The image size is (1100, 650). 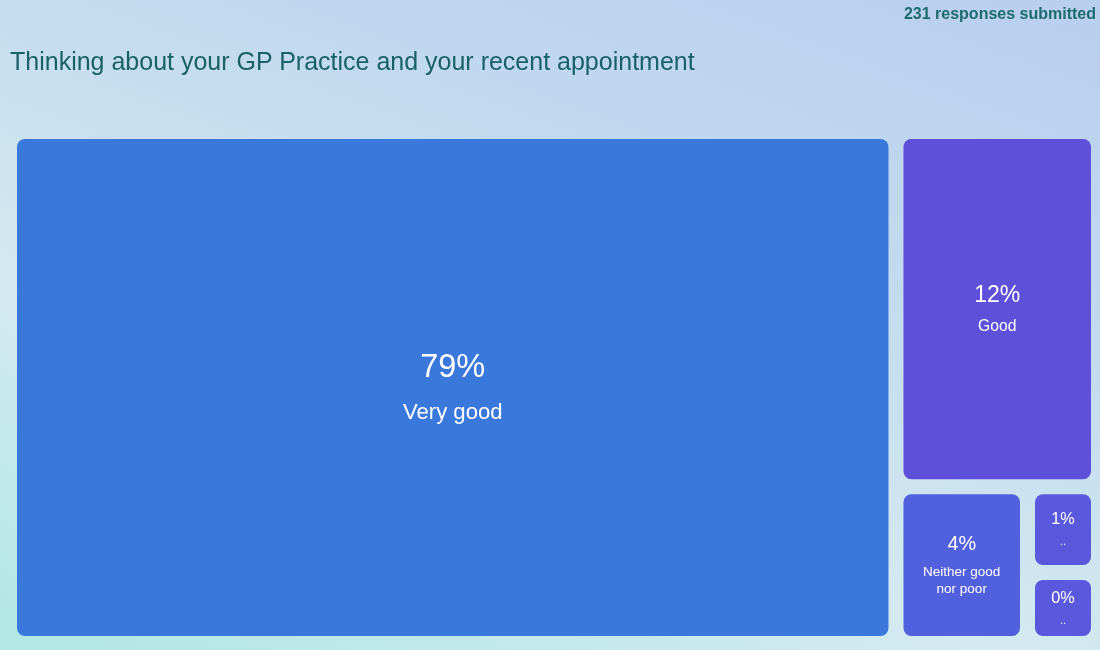 I want to click on data-label: 4%, so click(x=962, y=543).